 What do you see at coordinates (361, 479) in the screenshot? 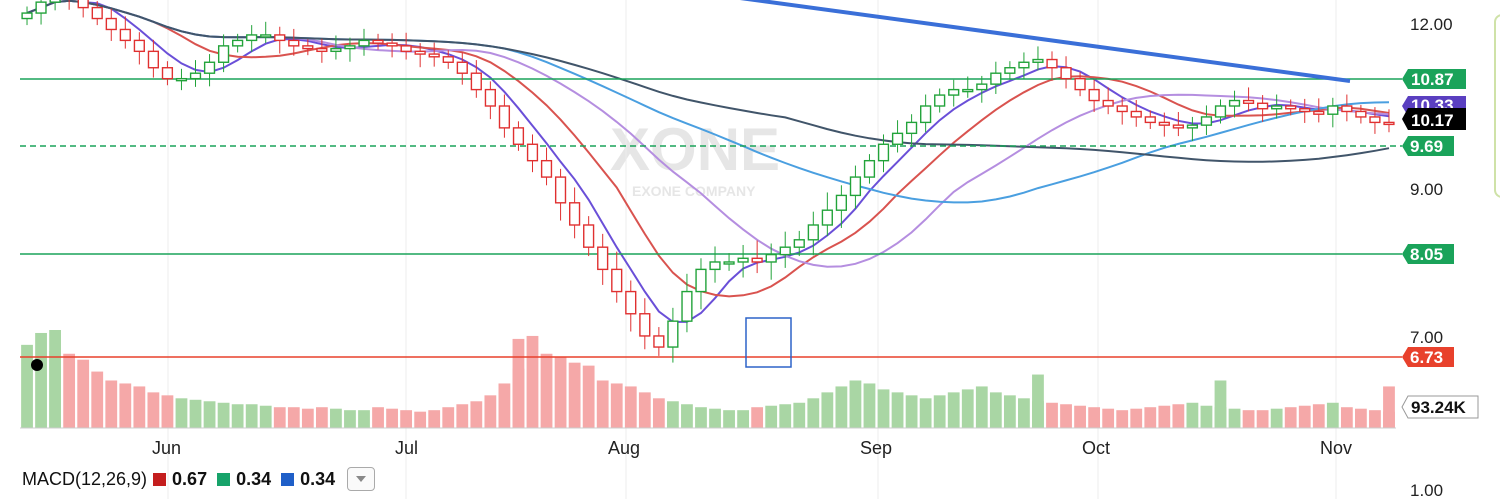
I see `macd-dropdown-button` at bounding box center [361, 479].